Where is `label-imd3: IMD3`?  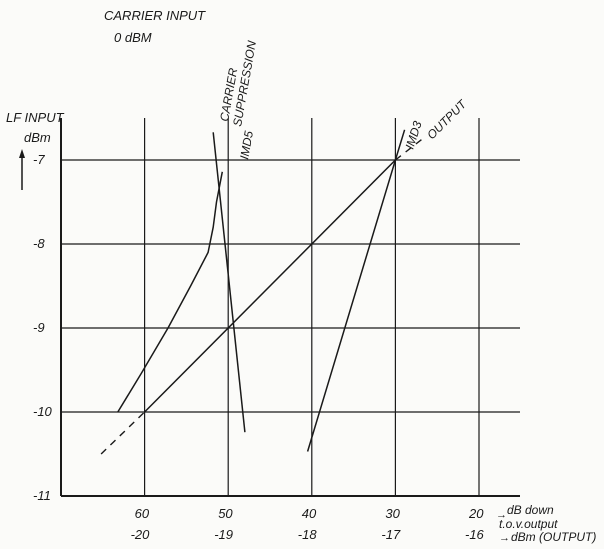 label-imd3: IMD3 is located at coordinates (414, 135).